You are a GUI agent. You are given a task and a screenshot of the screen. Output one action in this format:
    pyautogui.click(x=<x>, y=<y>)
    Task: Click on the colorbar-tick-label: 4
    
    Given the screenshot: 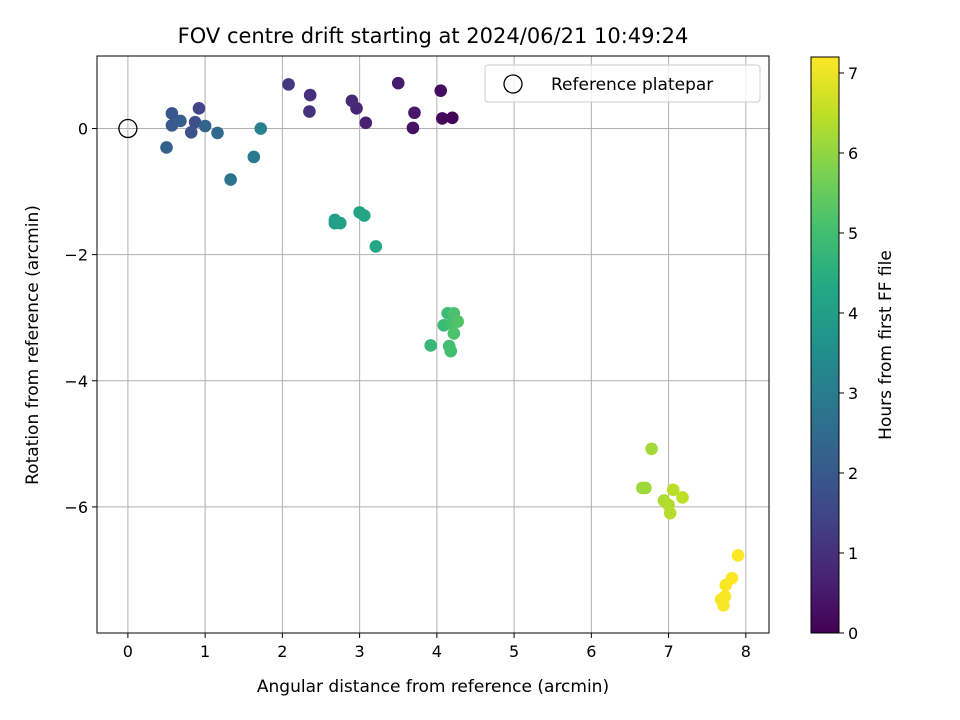 What is the action you would take?
    pyautogui.click(x=853, y=313)
    